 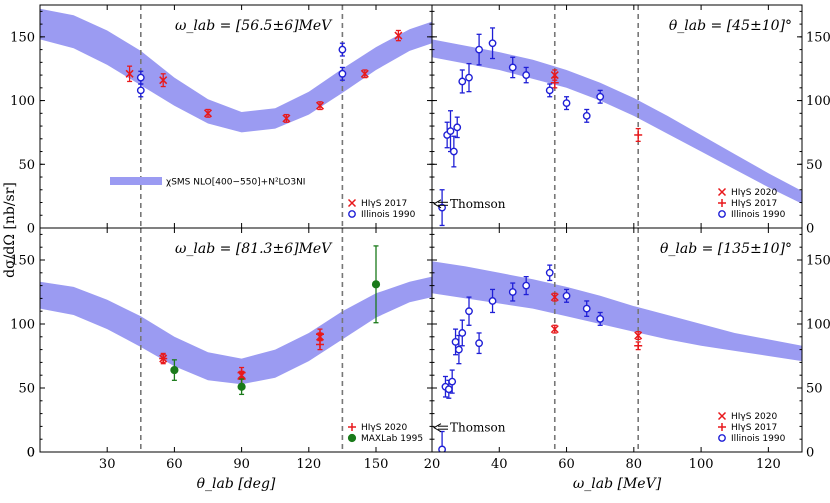 I want to click on panel-annotation: θ_lab = [135±10]°, so click(x=726, y=249).